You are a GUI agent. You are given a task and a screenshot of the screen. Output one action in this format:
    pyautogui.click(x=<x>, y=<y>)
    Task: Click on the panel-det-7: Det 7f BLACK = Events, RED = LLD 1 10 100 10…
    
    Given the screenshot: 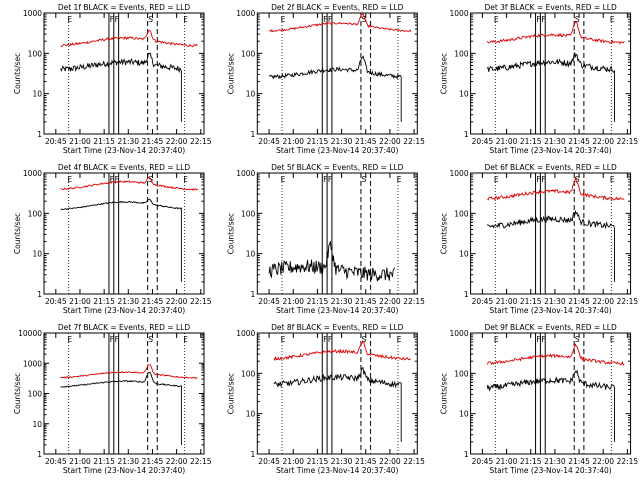 What is the action you would take?
    pyautogui.click(x=112, y=399)
    